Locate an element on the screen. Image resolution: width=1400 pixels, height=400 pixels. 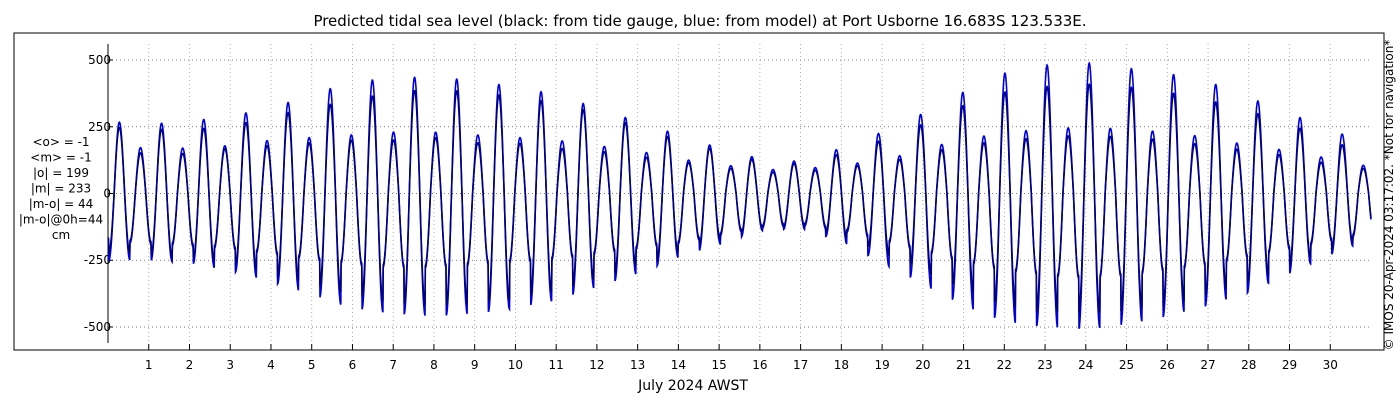
x-tick-label: 14 is located at coordinates (678, 365).